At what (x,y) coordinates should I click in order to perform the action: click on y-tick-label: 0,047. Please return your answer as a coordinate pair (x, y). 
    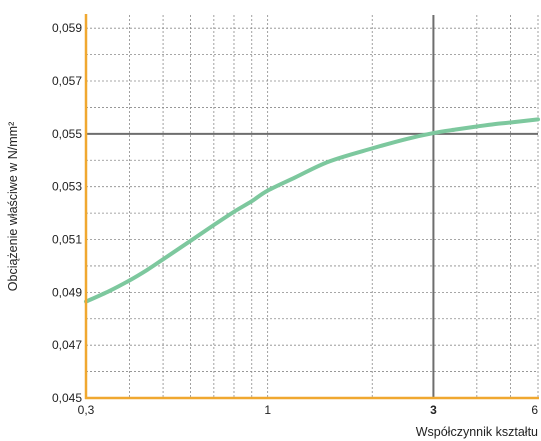
    Looking at the image, I should click on (67, 345).